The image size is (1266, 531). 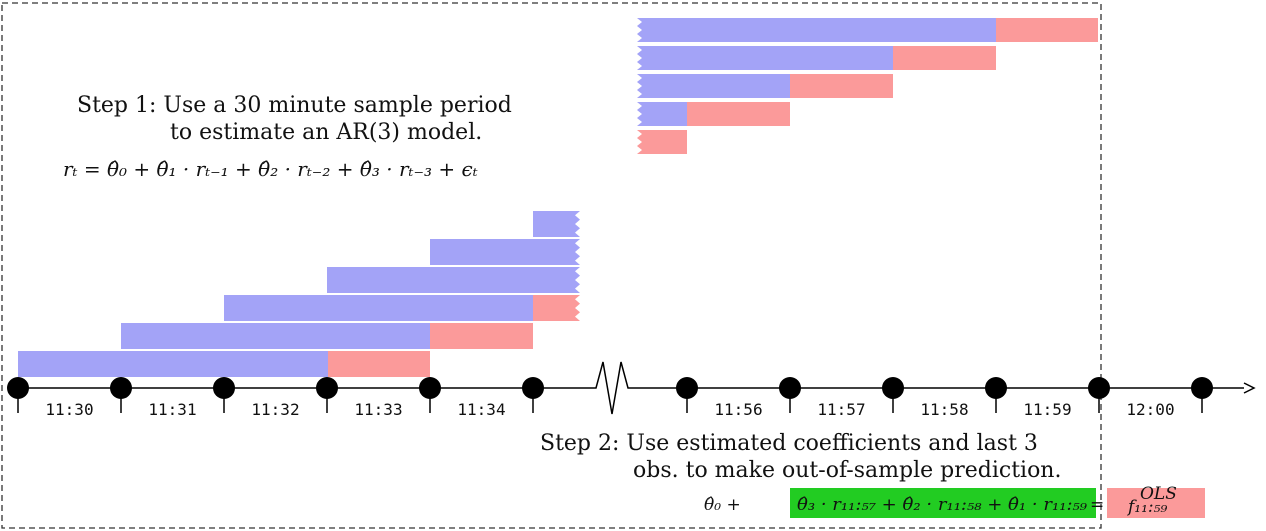 What do you see at coordinates (1146, 507) in the screenshot?
I see `forecast-result: f₁₁:₅₉` at bounding box center [1146, 507].